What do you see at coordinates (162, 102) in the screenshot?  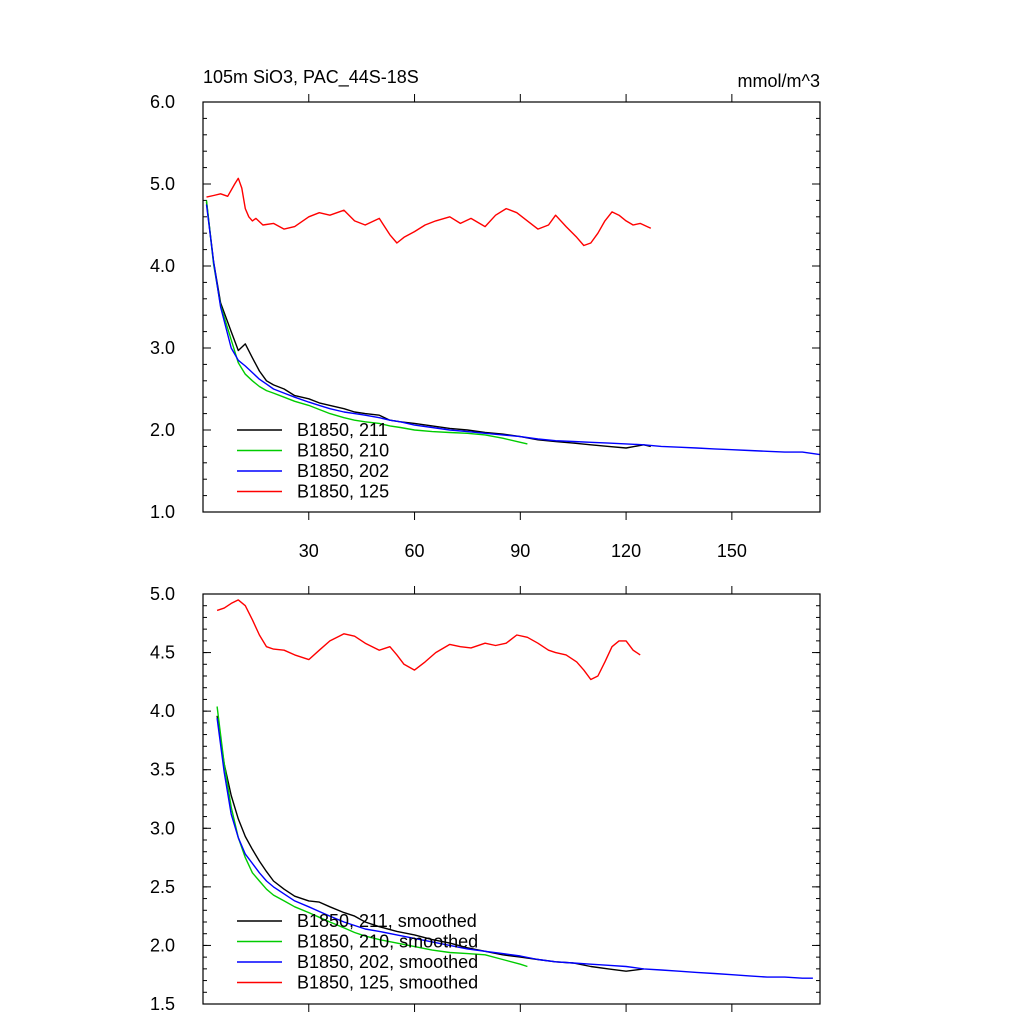 I see `top-chart-ytick-label: 6.0` at bounding box center [162, 102].